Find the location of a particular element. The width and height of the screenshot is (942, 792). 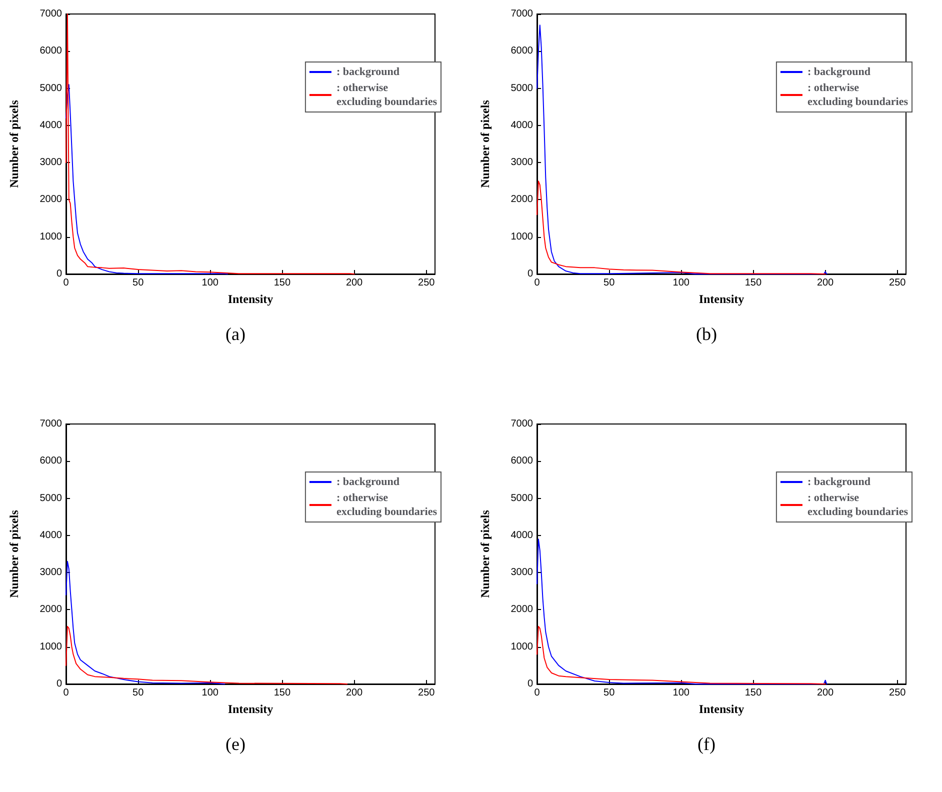

text: (b) is located at coordinates (707, 334).